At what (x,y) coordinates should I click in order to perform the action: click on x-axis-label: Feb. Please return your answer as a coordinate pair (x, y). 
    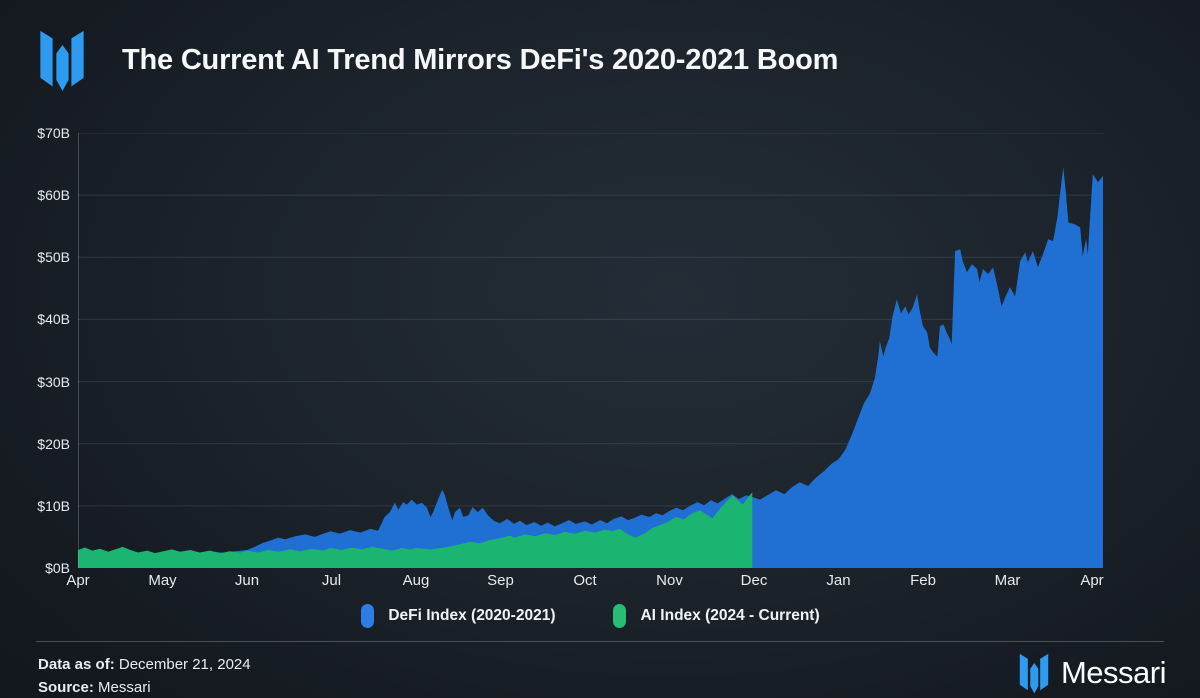
    Looking at the image, I should click on (923, 580).